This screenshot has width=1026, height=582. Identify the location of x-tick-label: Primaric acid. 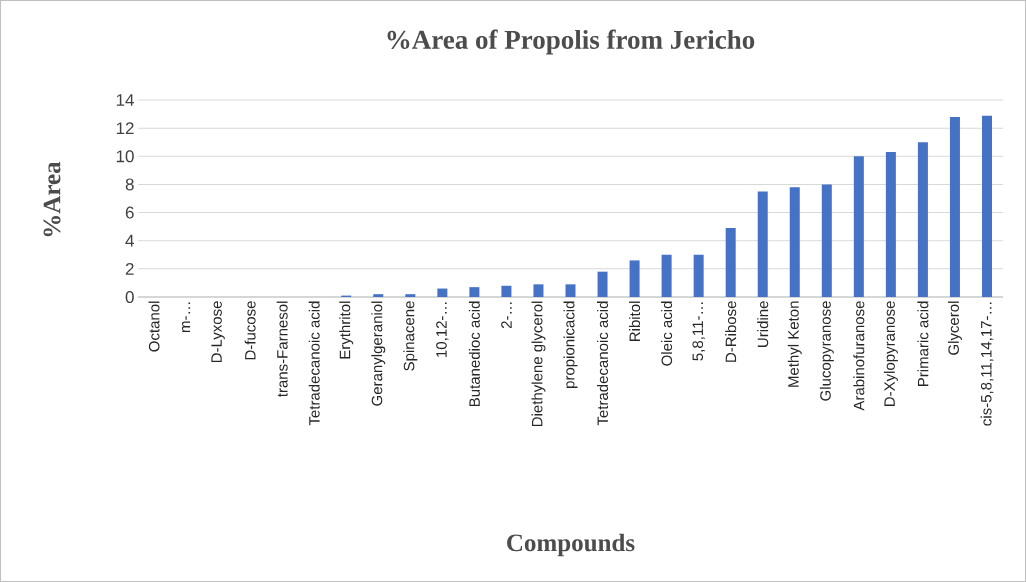
(923, 343).